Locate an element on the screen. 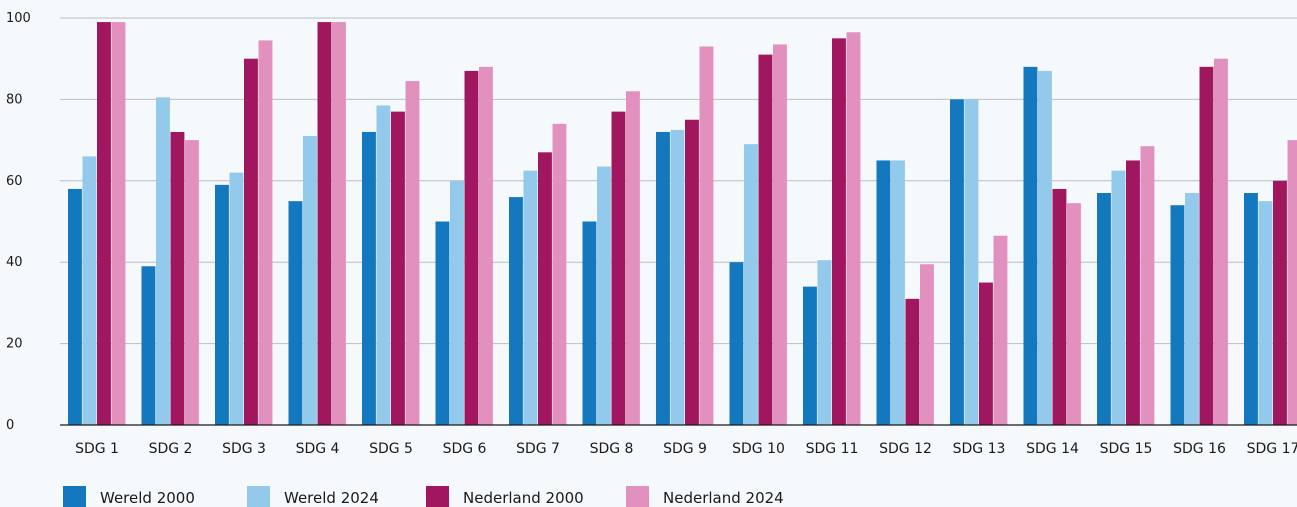 This screenshot has width=1297, height=507. x-tick-label: SDG 13 is located at coordinates (979, 449).